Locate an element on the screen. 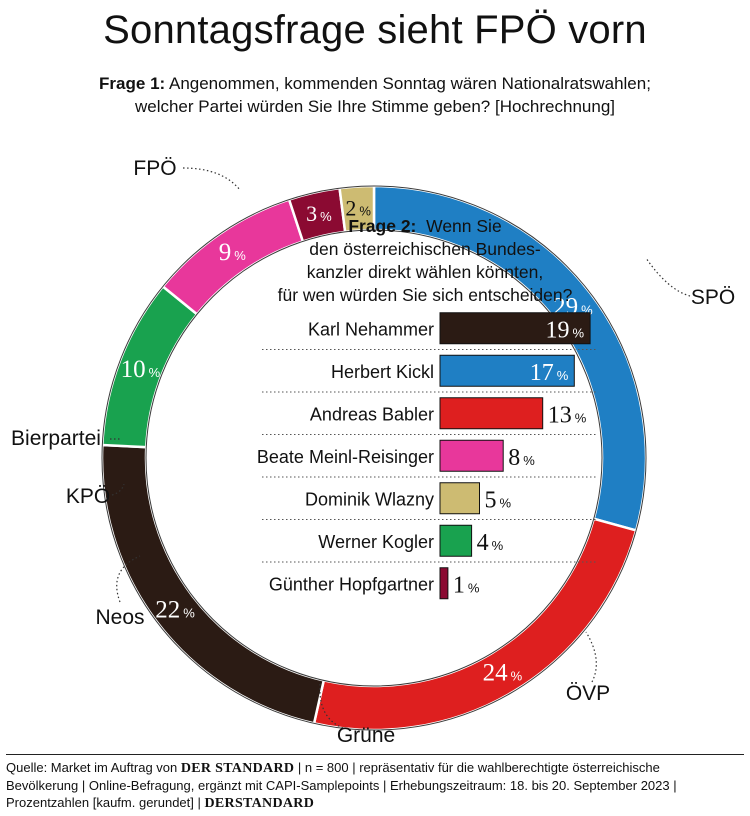 The height and width of the screenshot is (816, 750). question-2-label: Frage 2: is located at coordinates (382, 226).